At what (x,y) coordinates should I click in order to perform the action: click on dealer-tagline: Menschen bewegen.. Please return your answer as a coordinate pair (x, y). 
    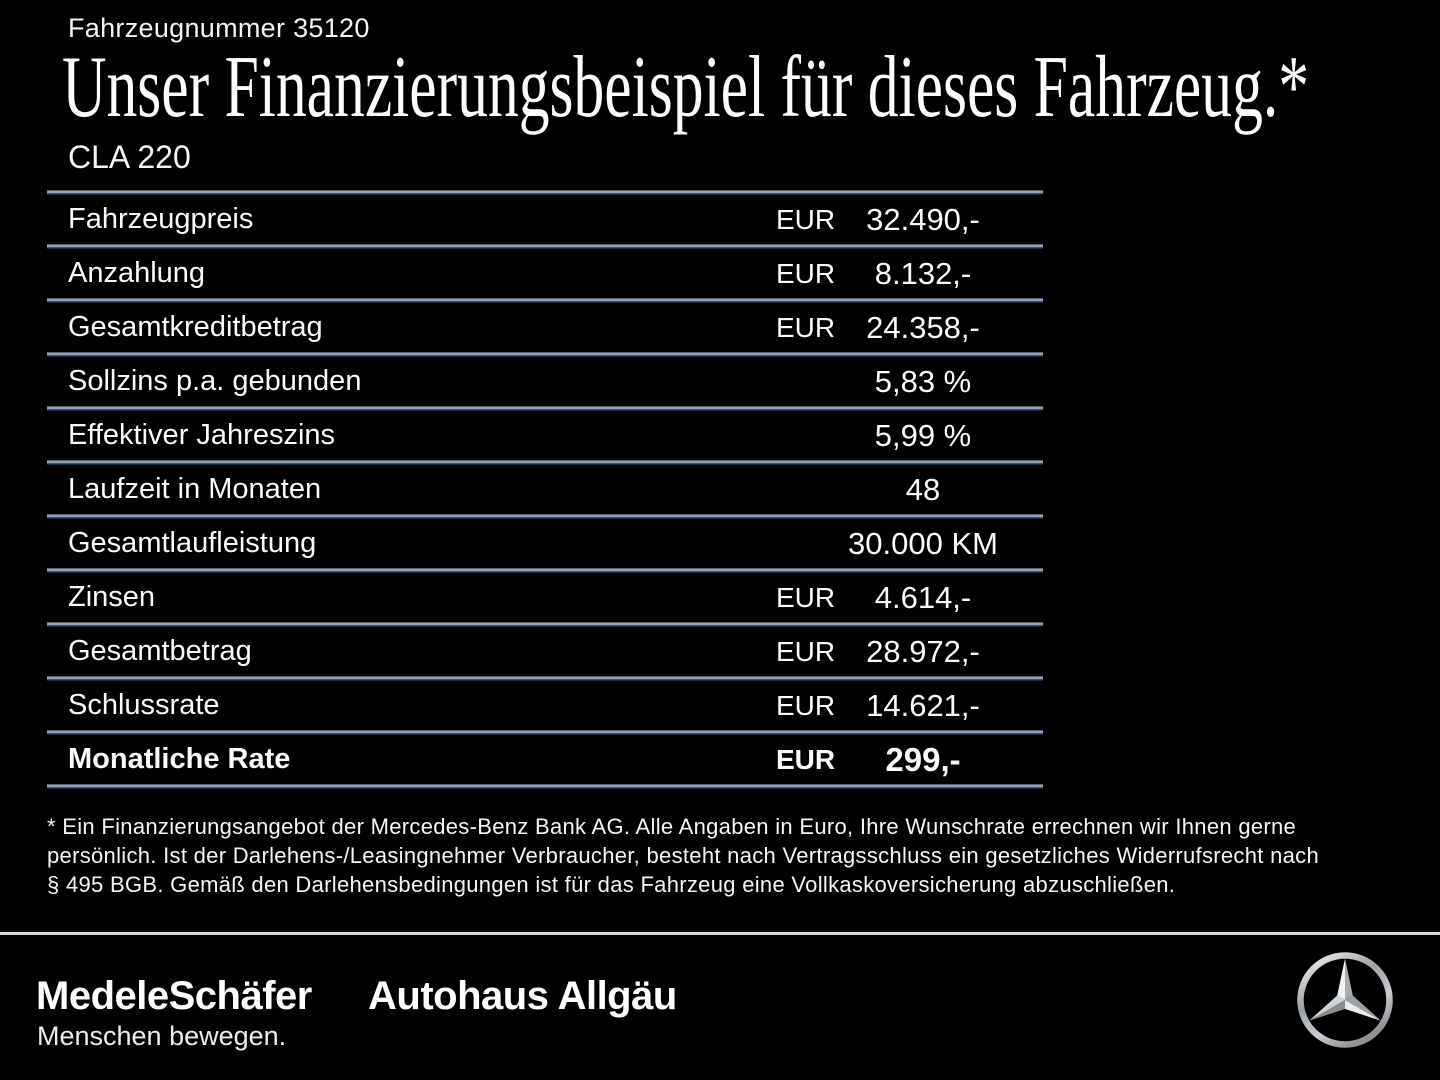
    Looking at the image, I should click on (162, 1036).